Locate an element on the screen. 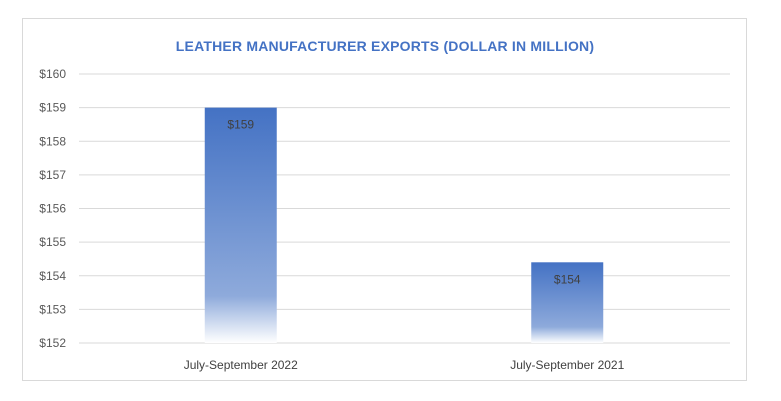 The height and width of the screenshot is (401, 781). category-label: July-September 2022 is located at coordinates (241, 365).